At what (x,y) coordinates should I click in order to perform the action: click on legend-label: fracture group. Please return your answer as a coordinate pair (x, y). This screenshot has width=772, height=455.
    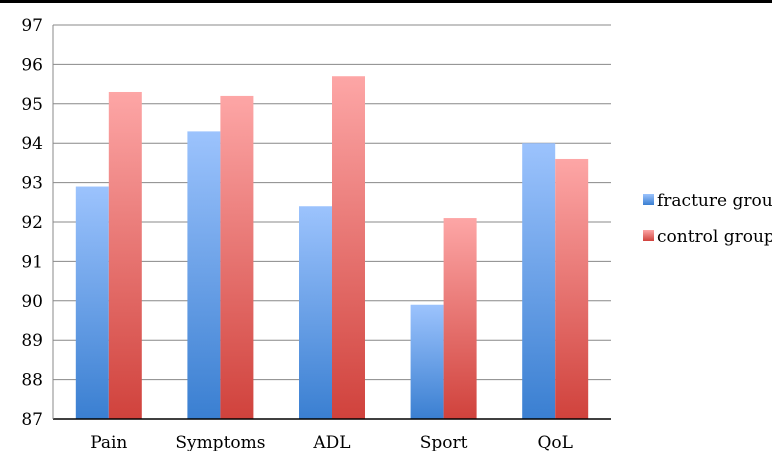
    Looking at the image, I should click on (714, 201).